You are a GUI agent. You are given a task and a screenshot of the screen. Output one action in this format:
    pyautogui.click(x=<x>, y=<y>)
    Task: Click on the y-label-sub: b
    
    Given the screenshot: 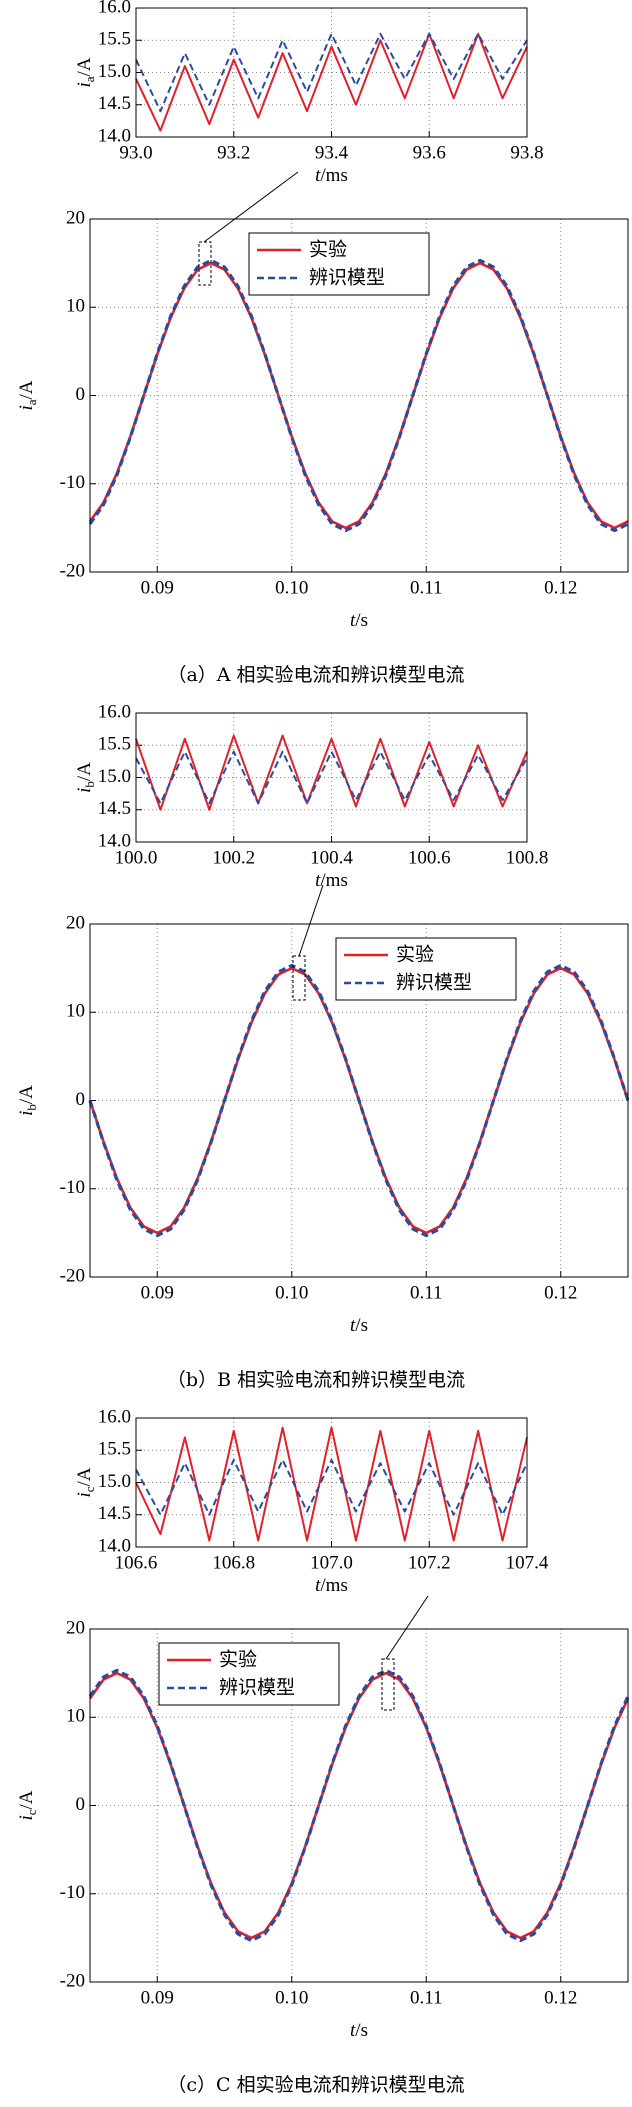 What is the action you would take?
    pyautogui.click(x=31, y=1107)
    